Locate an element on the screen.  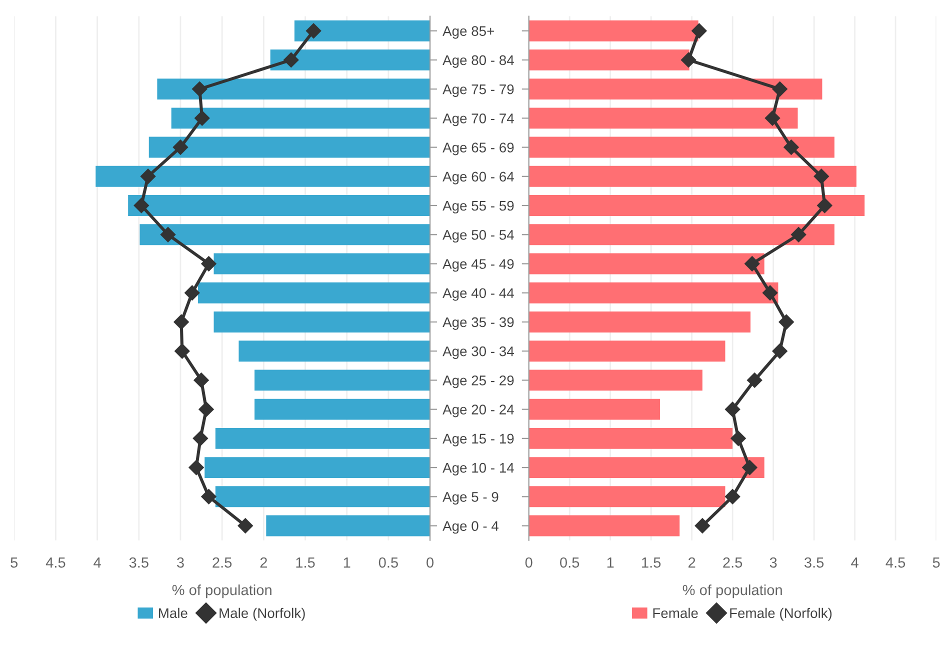
x-tick-label: 1 is located at coordinates (610, 563).